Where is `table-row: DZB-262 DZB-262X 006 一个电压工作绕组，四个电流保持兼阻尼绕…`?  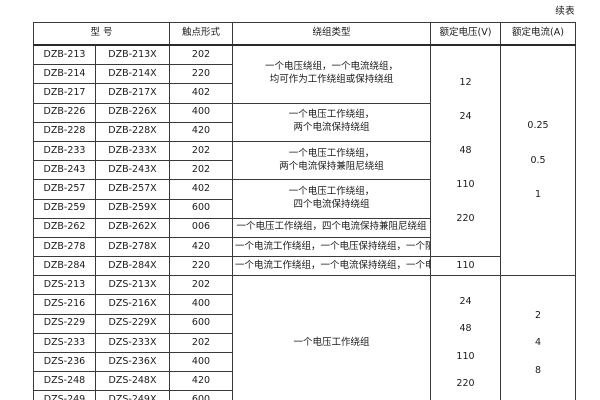 table-row: DZB-262 DZB-262X 006 一个电压工作绕组，四个电流保持兼阻尼绕… is located at coordinates (304, 227).